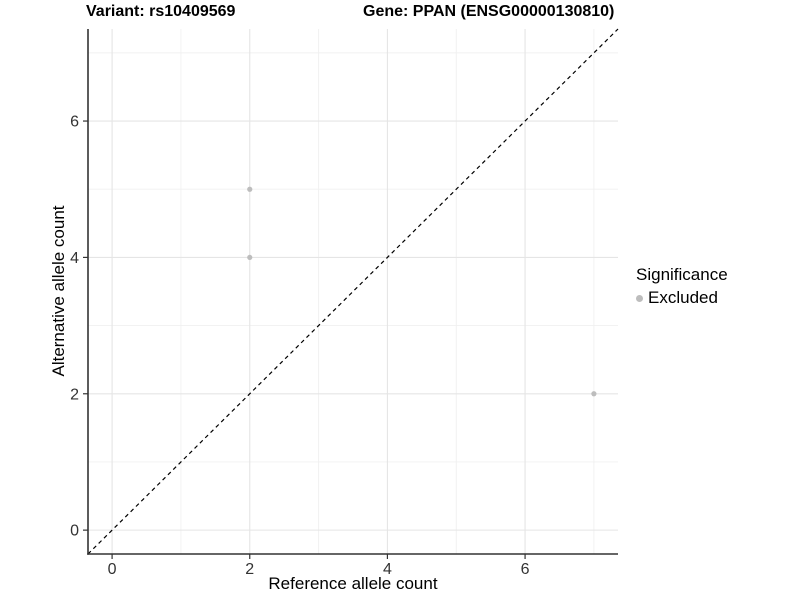 The width and height of the screenshot is (800, 600). What do you see at coordinates (74, 394) in the screenshot?
I see `y-tick-label: 2` at bounding box center [74, 394].